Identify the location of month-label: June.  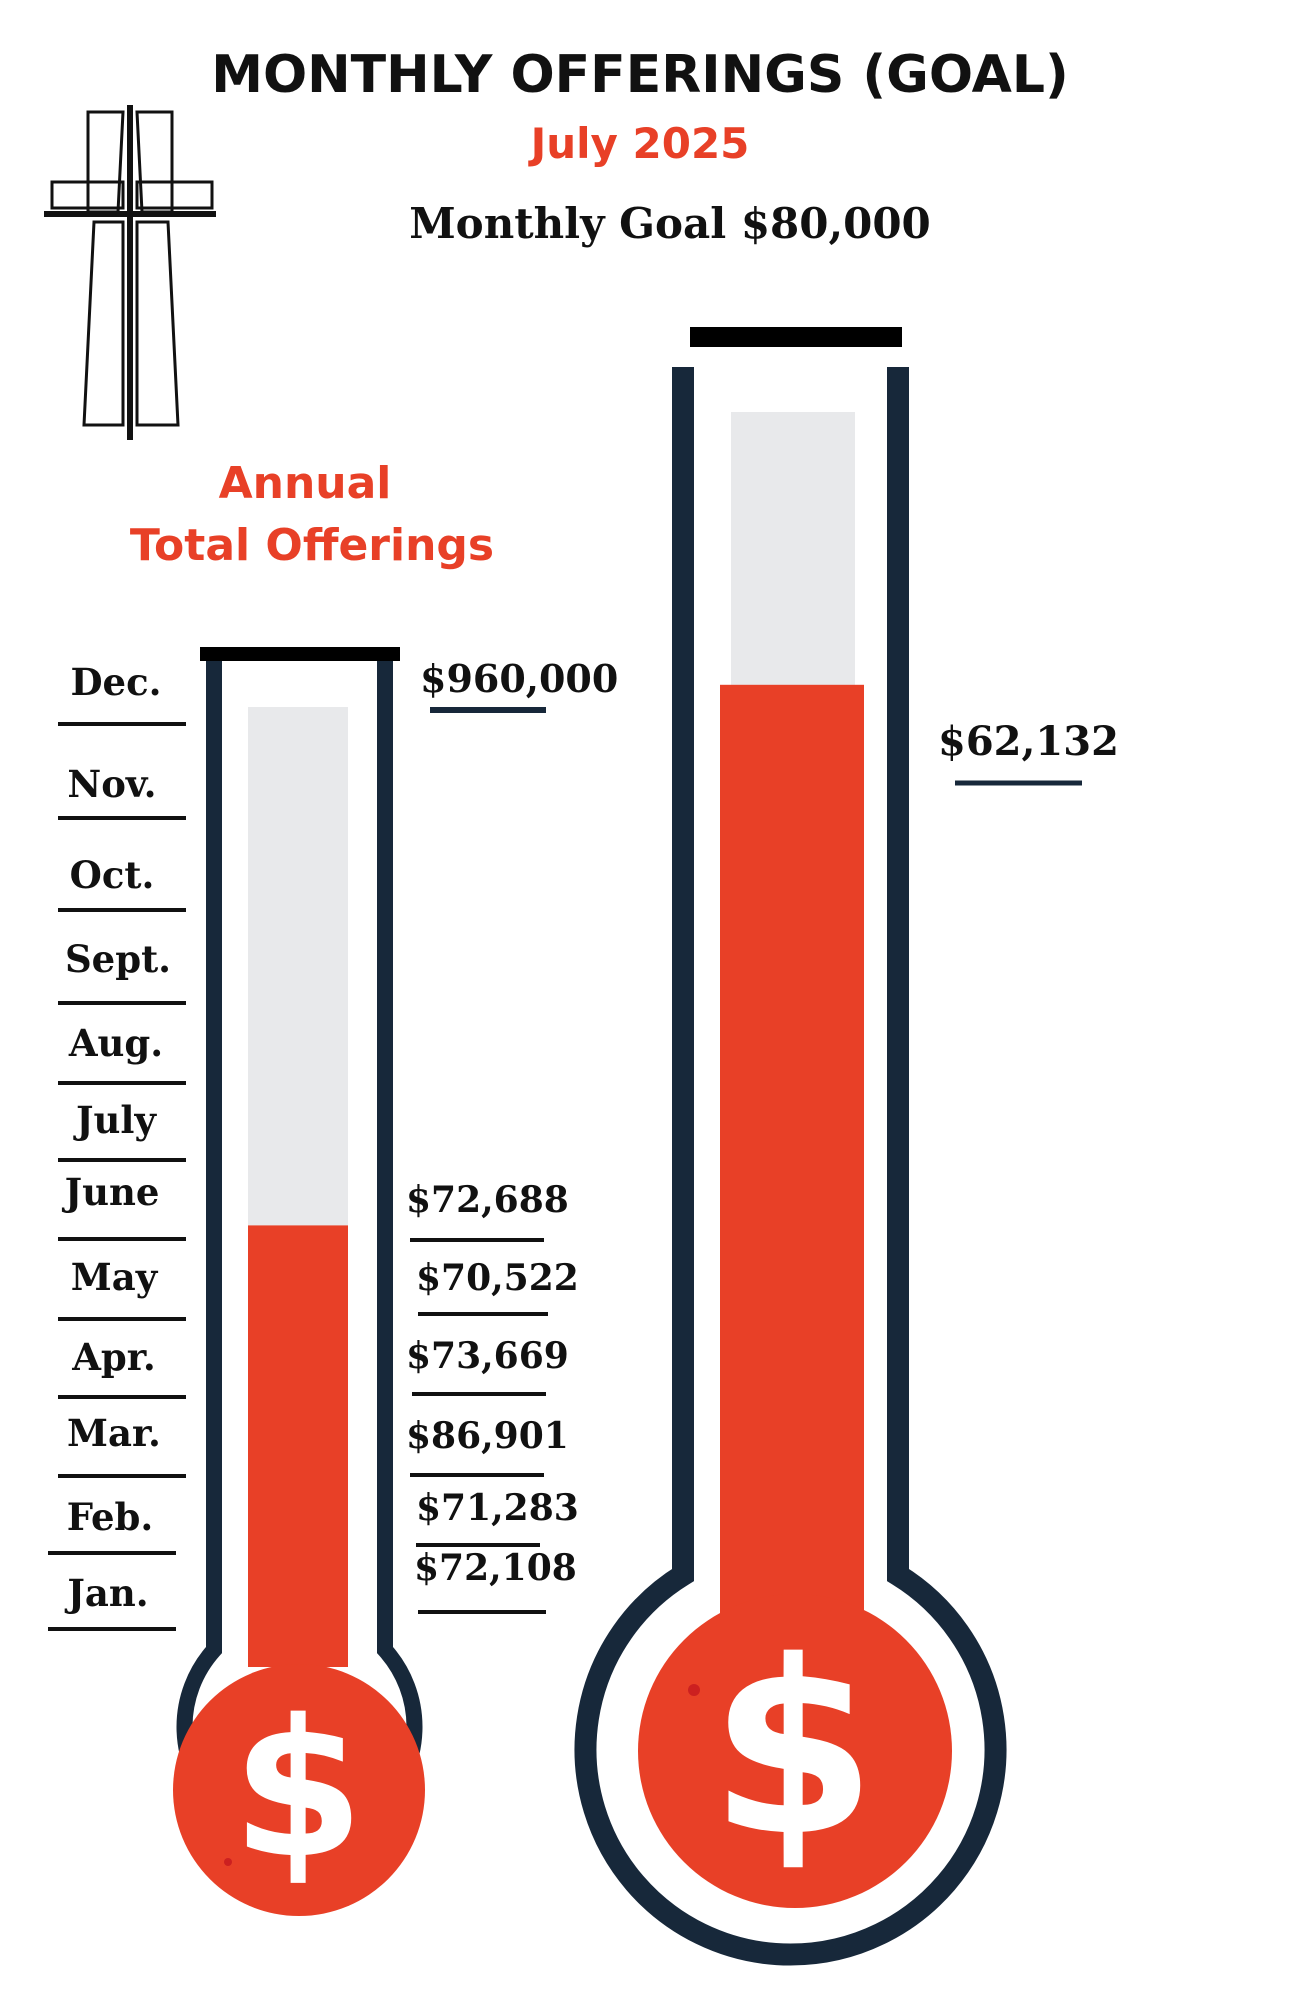
(111, 1192).